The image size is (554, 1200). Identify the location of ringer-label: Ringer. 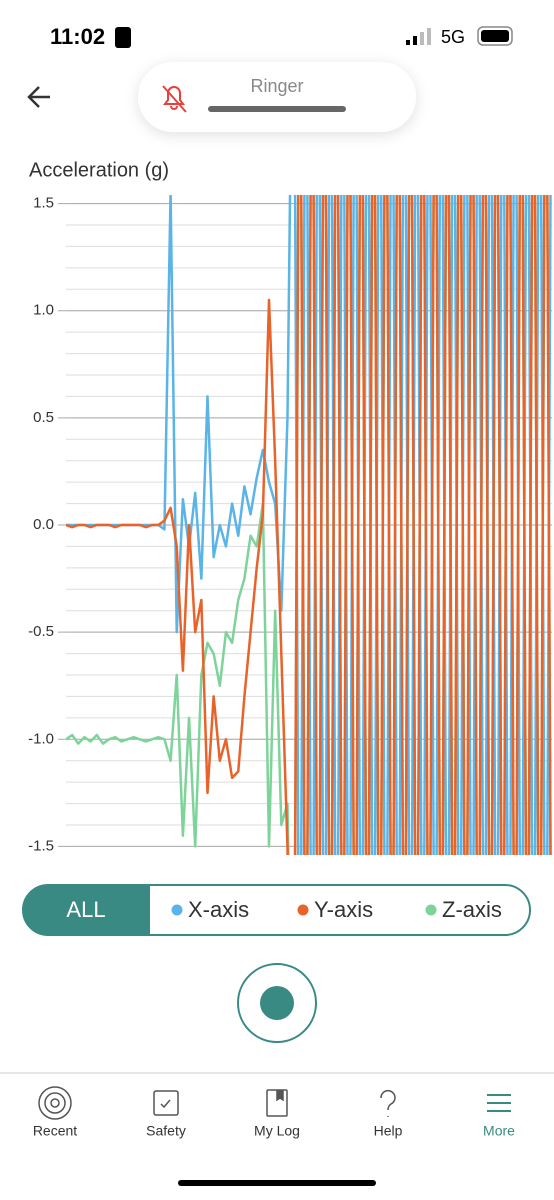
(276, 86).